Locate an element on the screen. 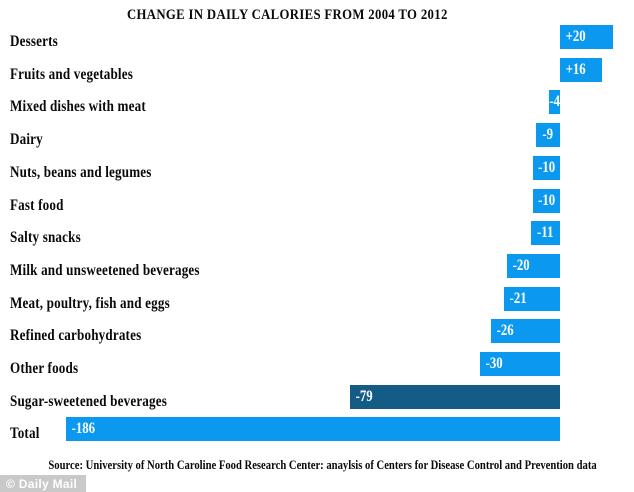 The height and width of the screenshot is (492, 634). bar-mixed-dishes-with-meat: -4 is located at coordinates (554, 102).